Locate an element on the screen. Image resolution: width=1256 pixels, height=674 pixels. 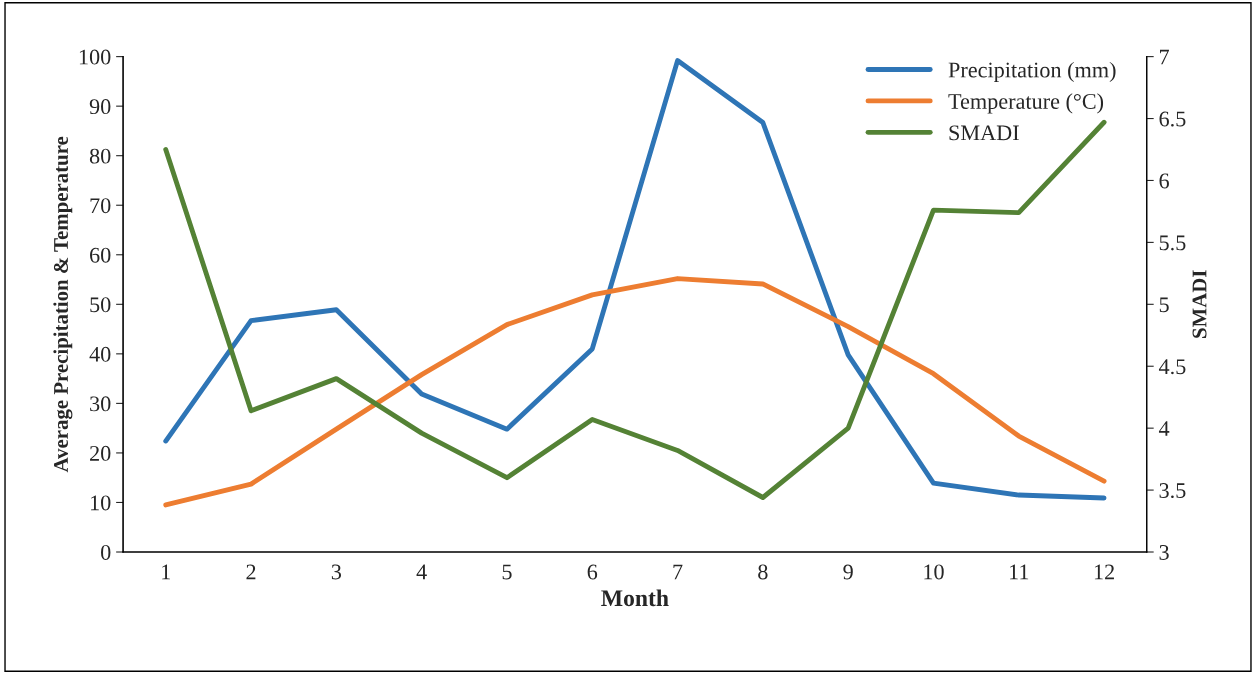
x-tick-label: 2 is located at coordinates (251, 572).